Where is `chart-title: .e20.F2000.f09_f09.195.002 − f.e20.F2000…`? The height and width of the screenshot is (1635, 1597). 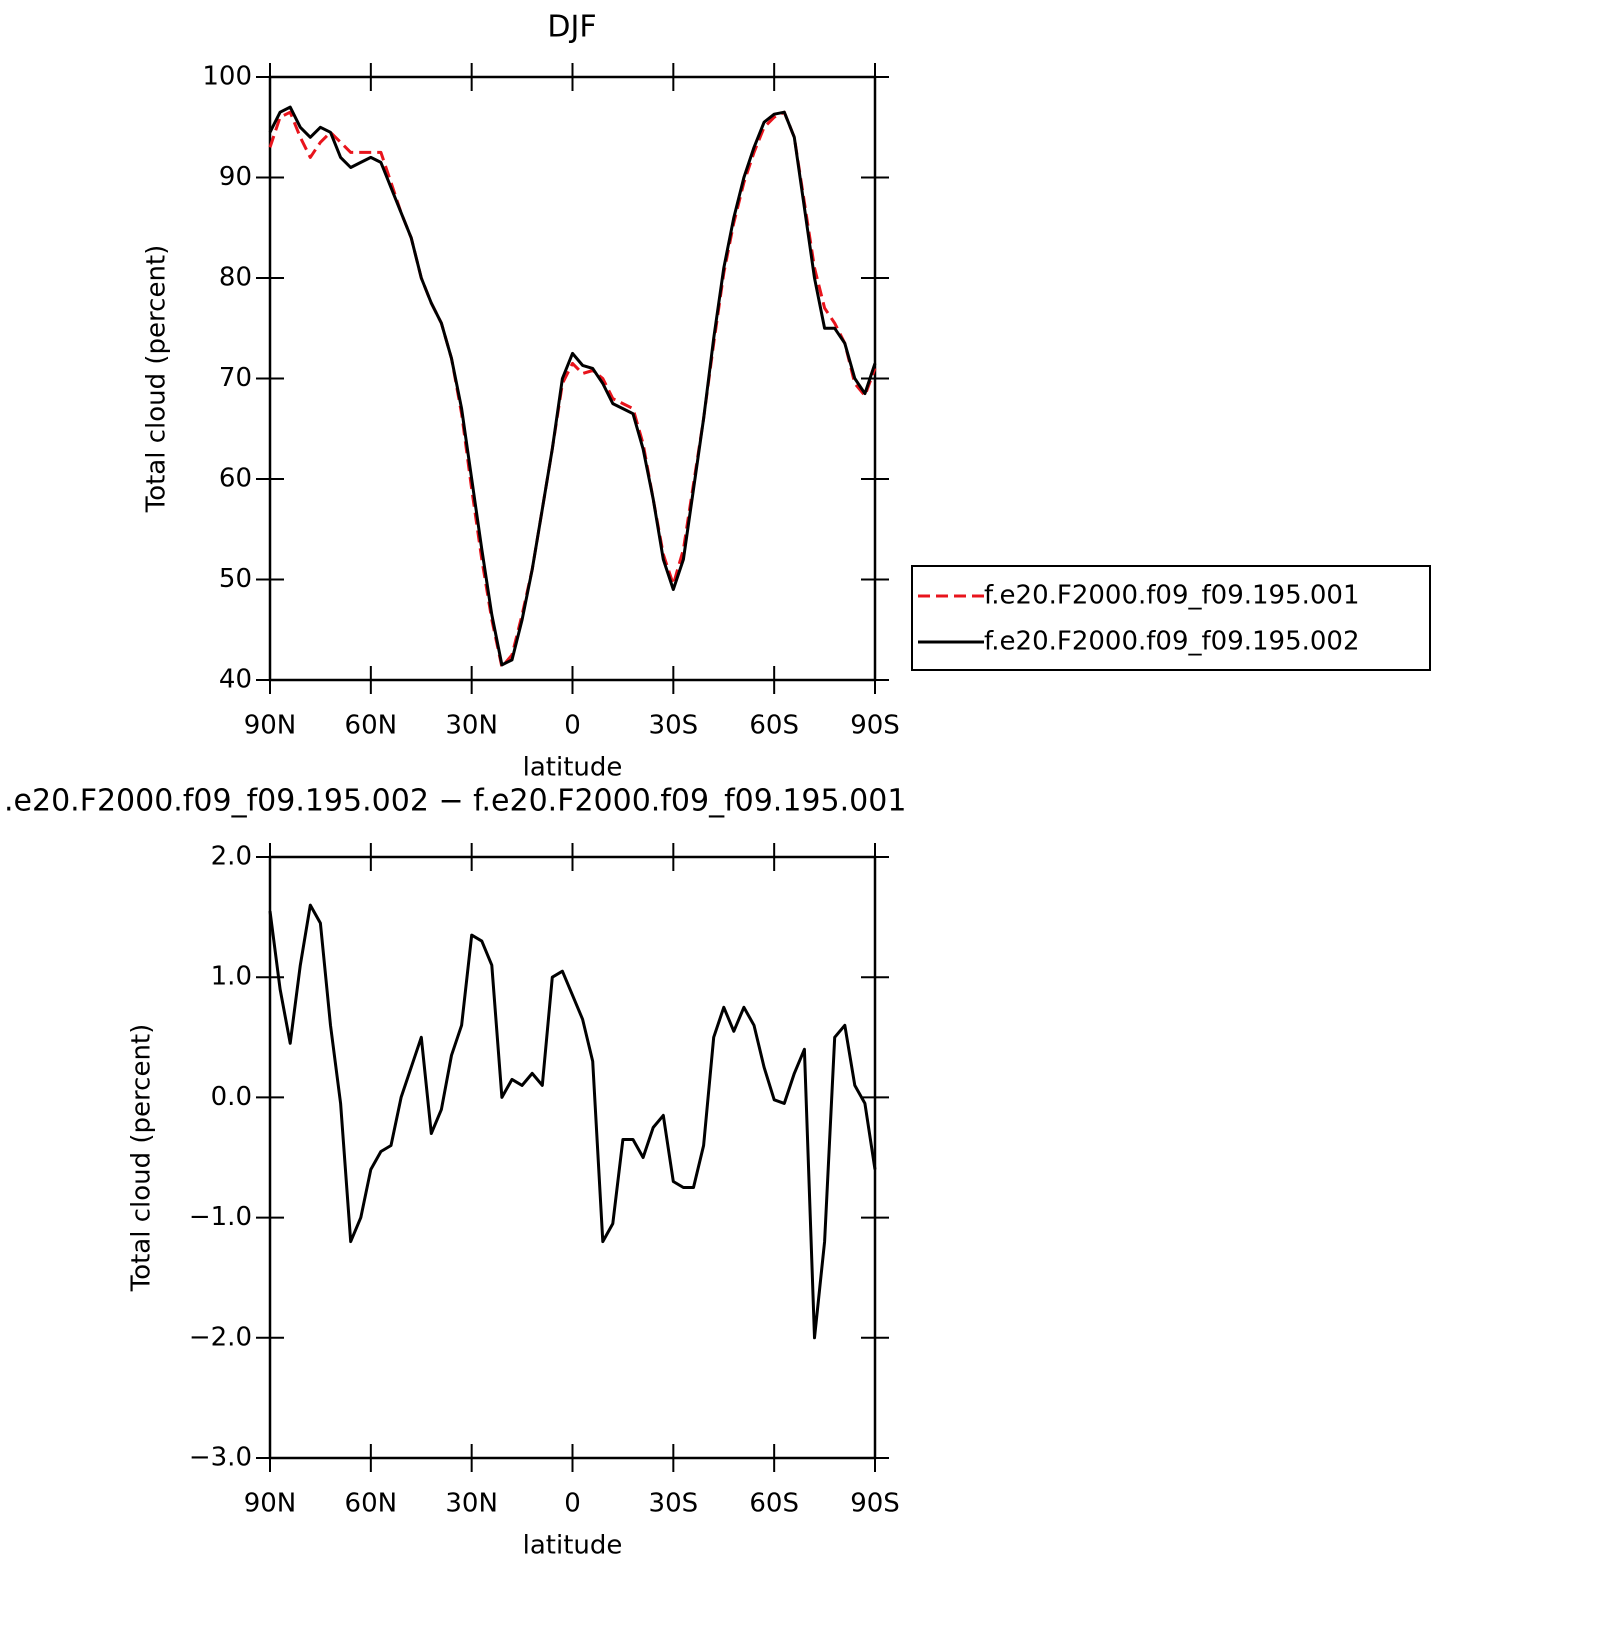 chart-title: .e20.F2000.f09_f09.195.002 − f.e20.F2000… is located at coordinates (455, 801).